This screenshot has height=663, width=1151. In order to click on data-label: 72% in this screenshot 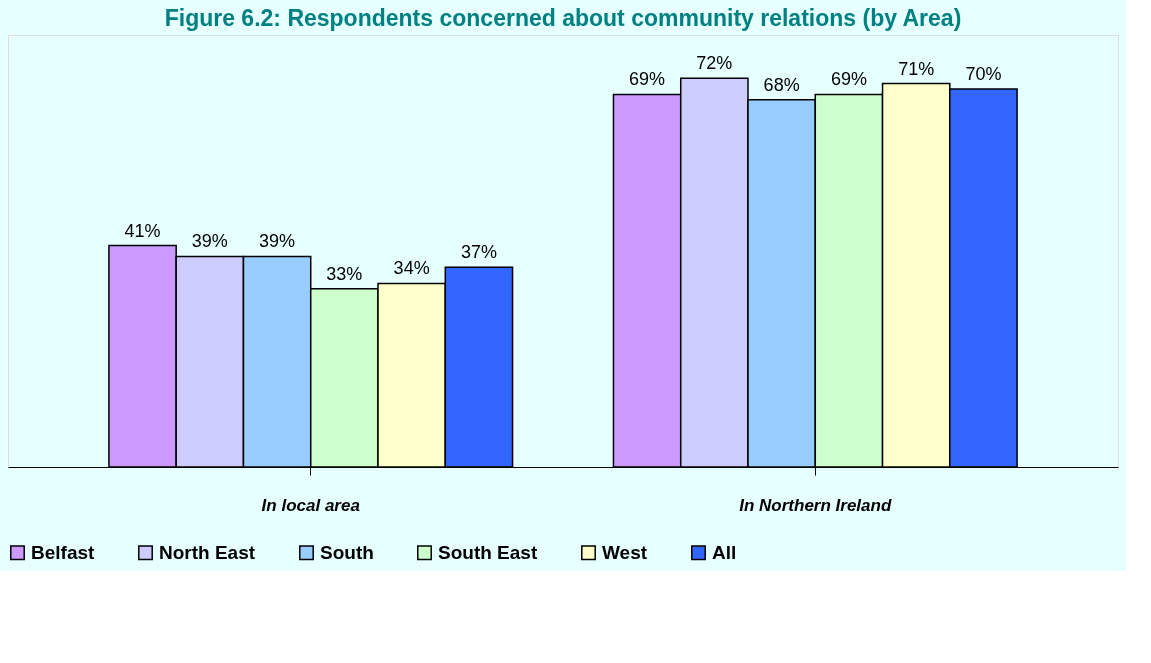, I will do `click(714, 63)`.